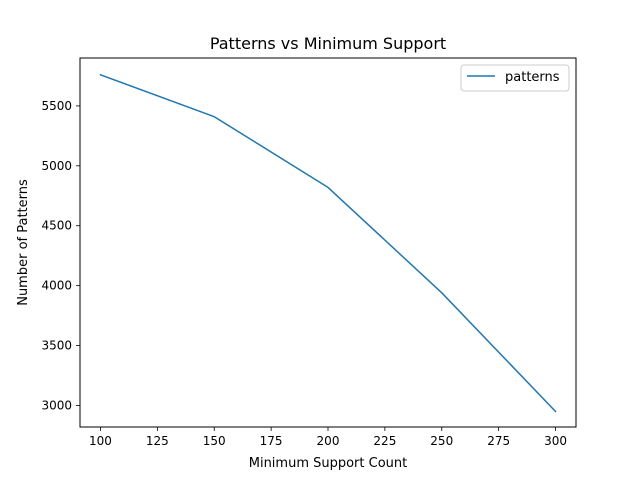  What do you see at coordinates (23, 242) in the screenshot?
I see `y-axis-label: Number of Patterns` at bounding box center [23, 242].